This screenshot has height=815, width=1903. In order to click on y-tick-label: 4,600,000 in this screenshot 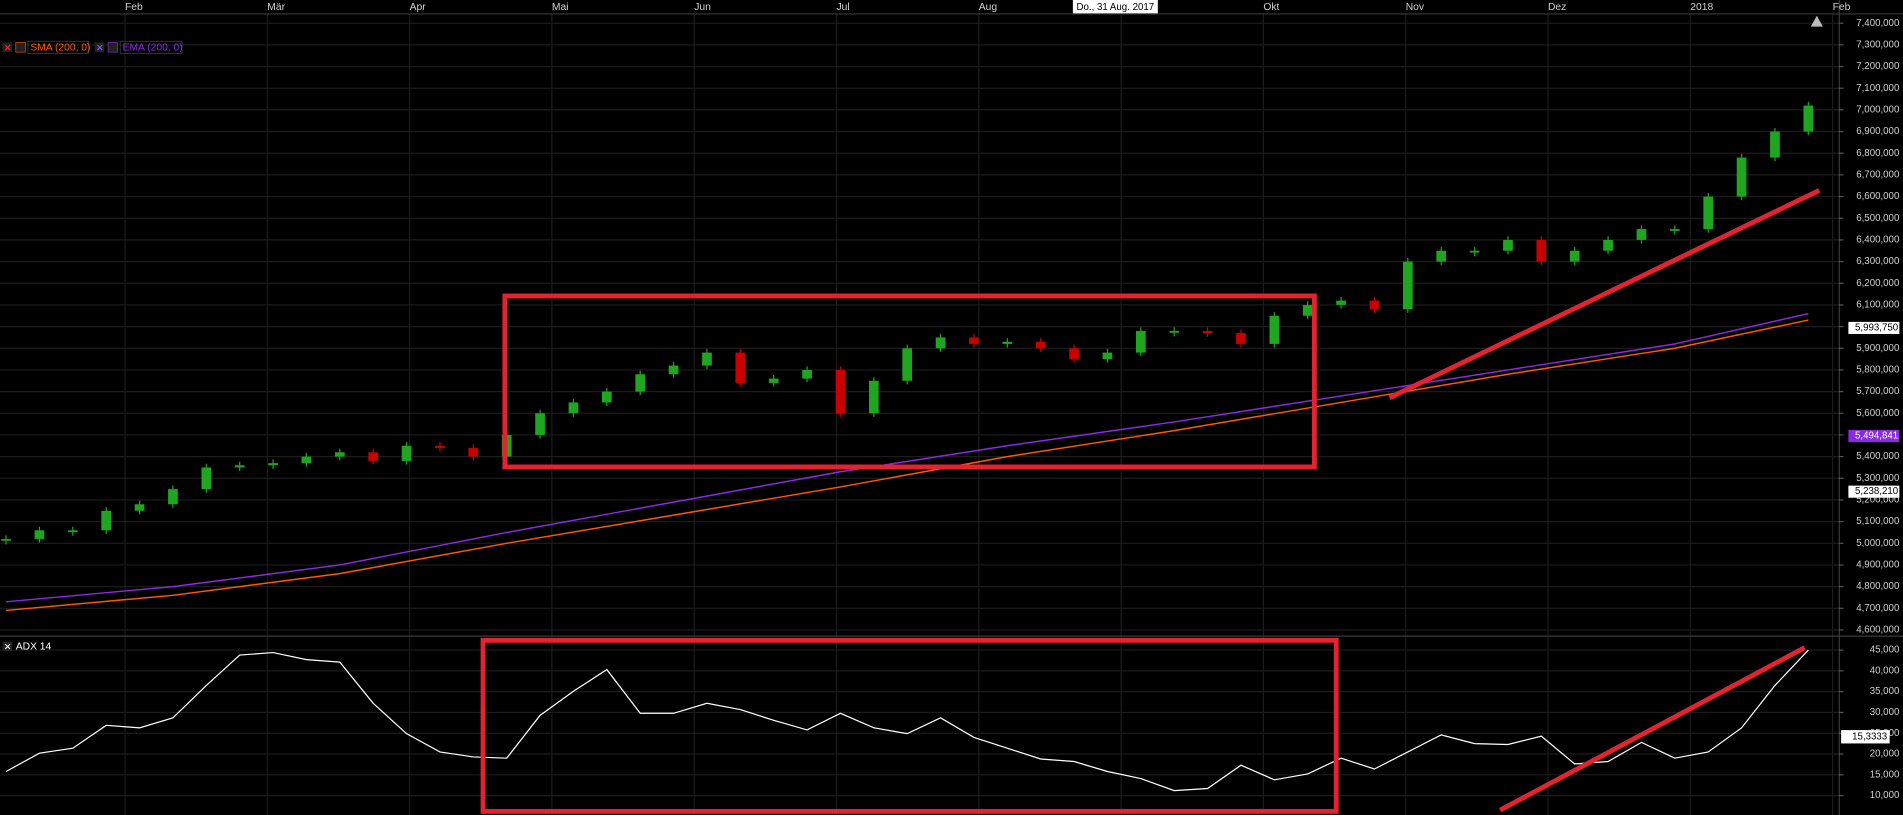, I will do `click(1878, 630)`.